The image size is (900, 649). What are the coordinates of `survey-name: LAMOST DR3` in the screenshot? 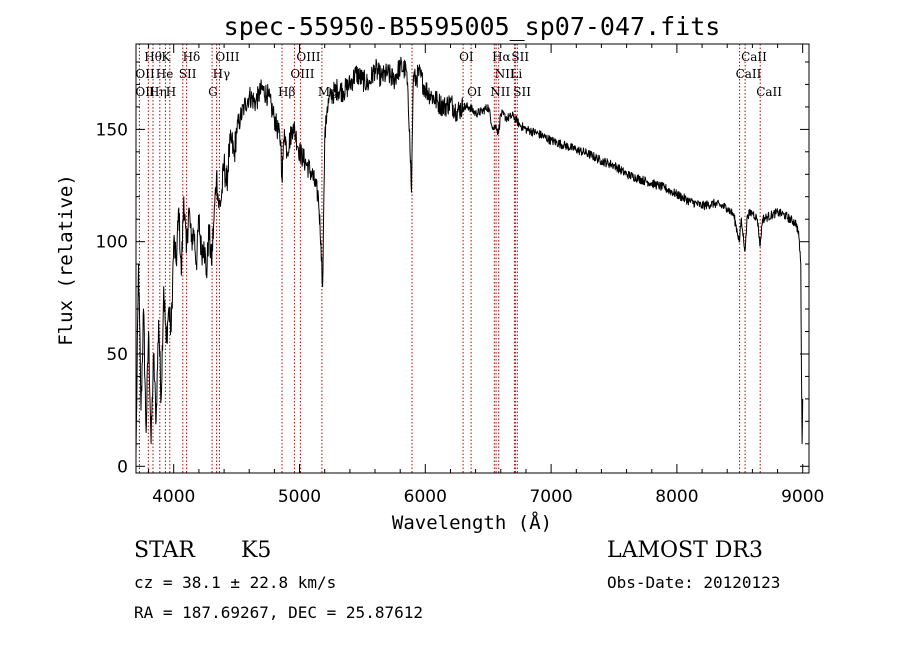 It's located at (685, 550).